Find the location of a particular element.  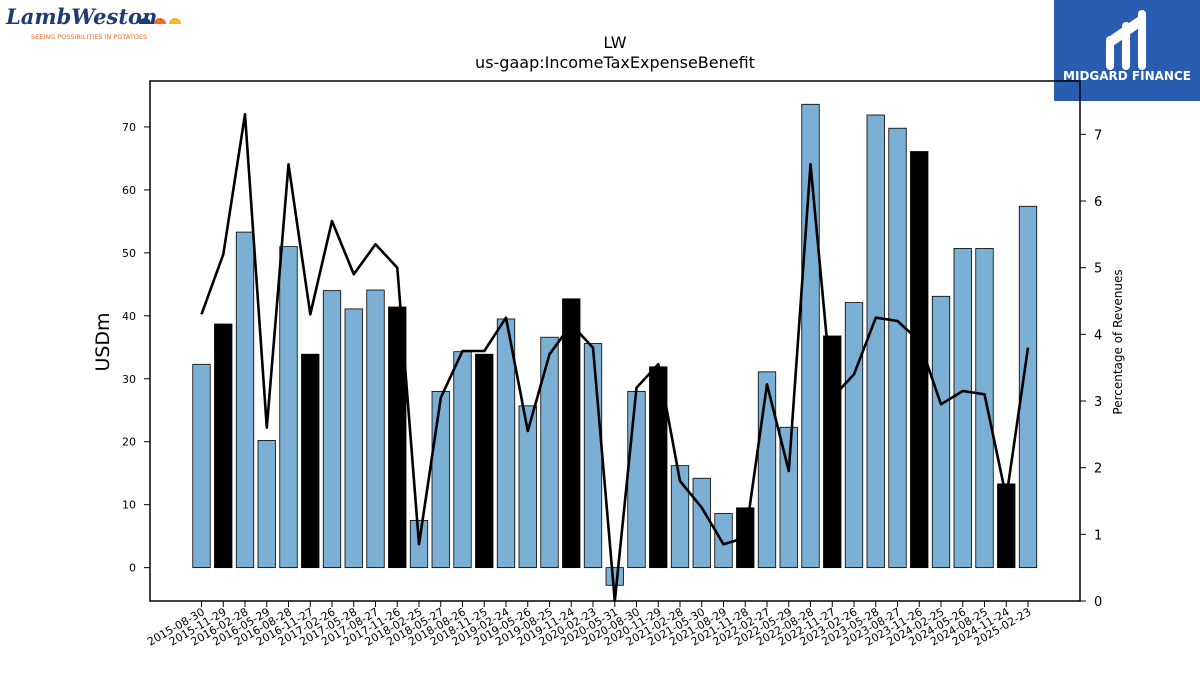

y2-tick-label: 4 is located at coordinates (1098, 335).